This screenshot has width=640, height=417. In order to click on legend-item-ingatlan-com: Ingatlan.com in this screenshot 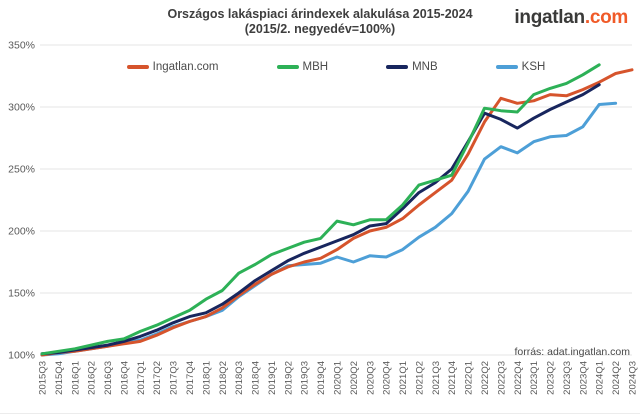, I will do `click(172, 67)`.